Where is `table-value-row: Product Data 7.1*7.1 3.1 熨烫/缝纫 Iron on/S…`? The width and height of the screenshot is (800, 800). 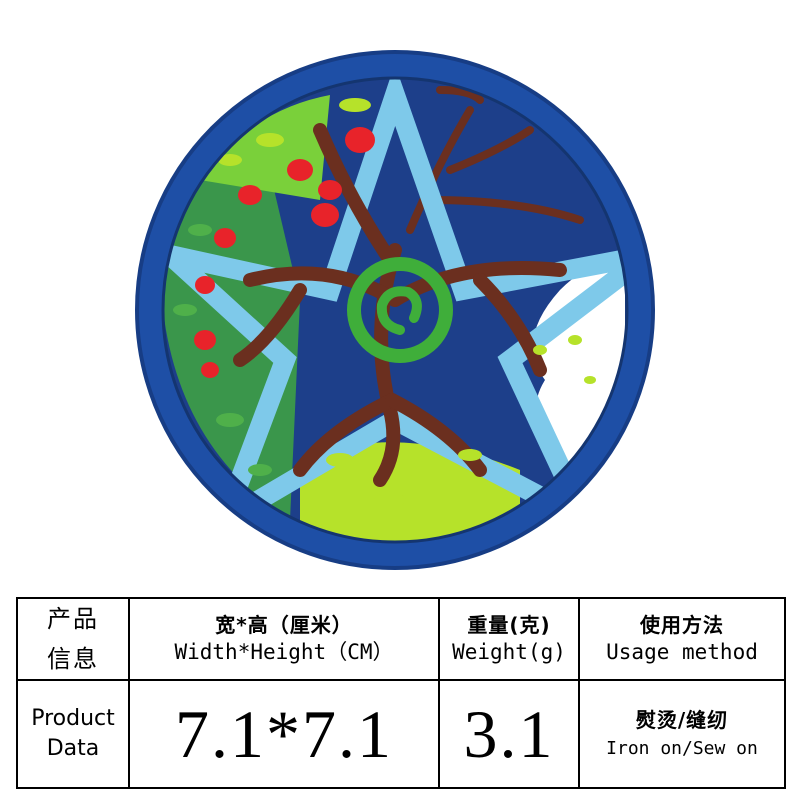 table-value-row: Product Data 7.1*7.1 3.1 熨烫/缝纫 Iron on/S… is located at coordinates (401, 734).